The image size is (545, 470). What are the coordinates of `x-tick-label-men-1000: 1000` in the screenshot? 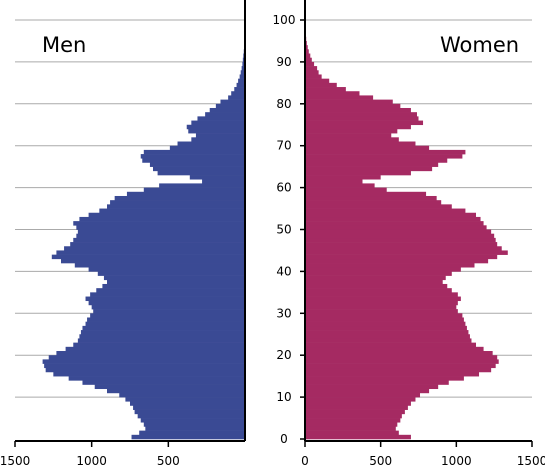 It's located at (91, 461).